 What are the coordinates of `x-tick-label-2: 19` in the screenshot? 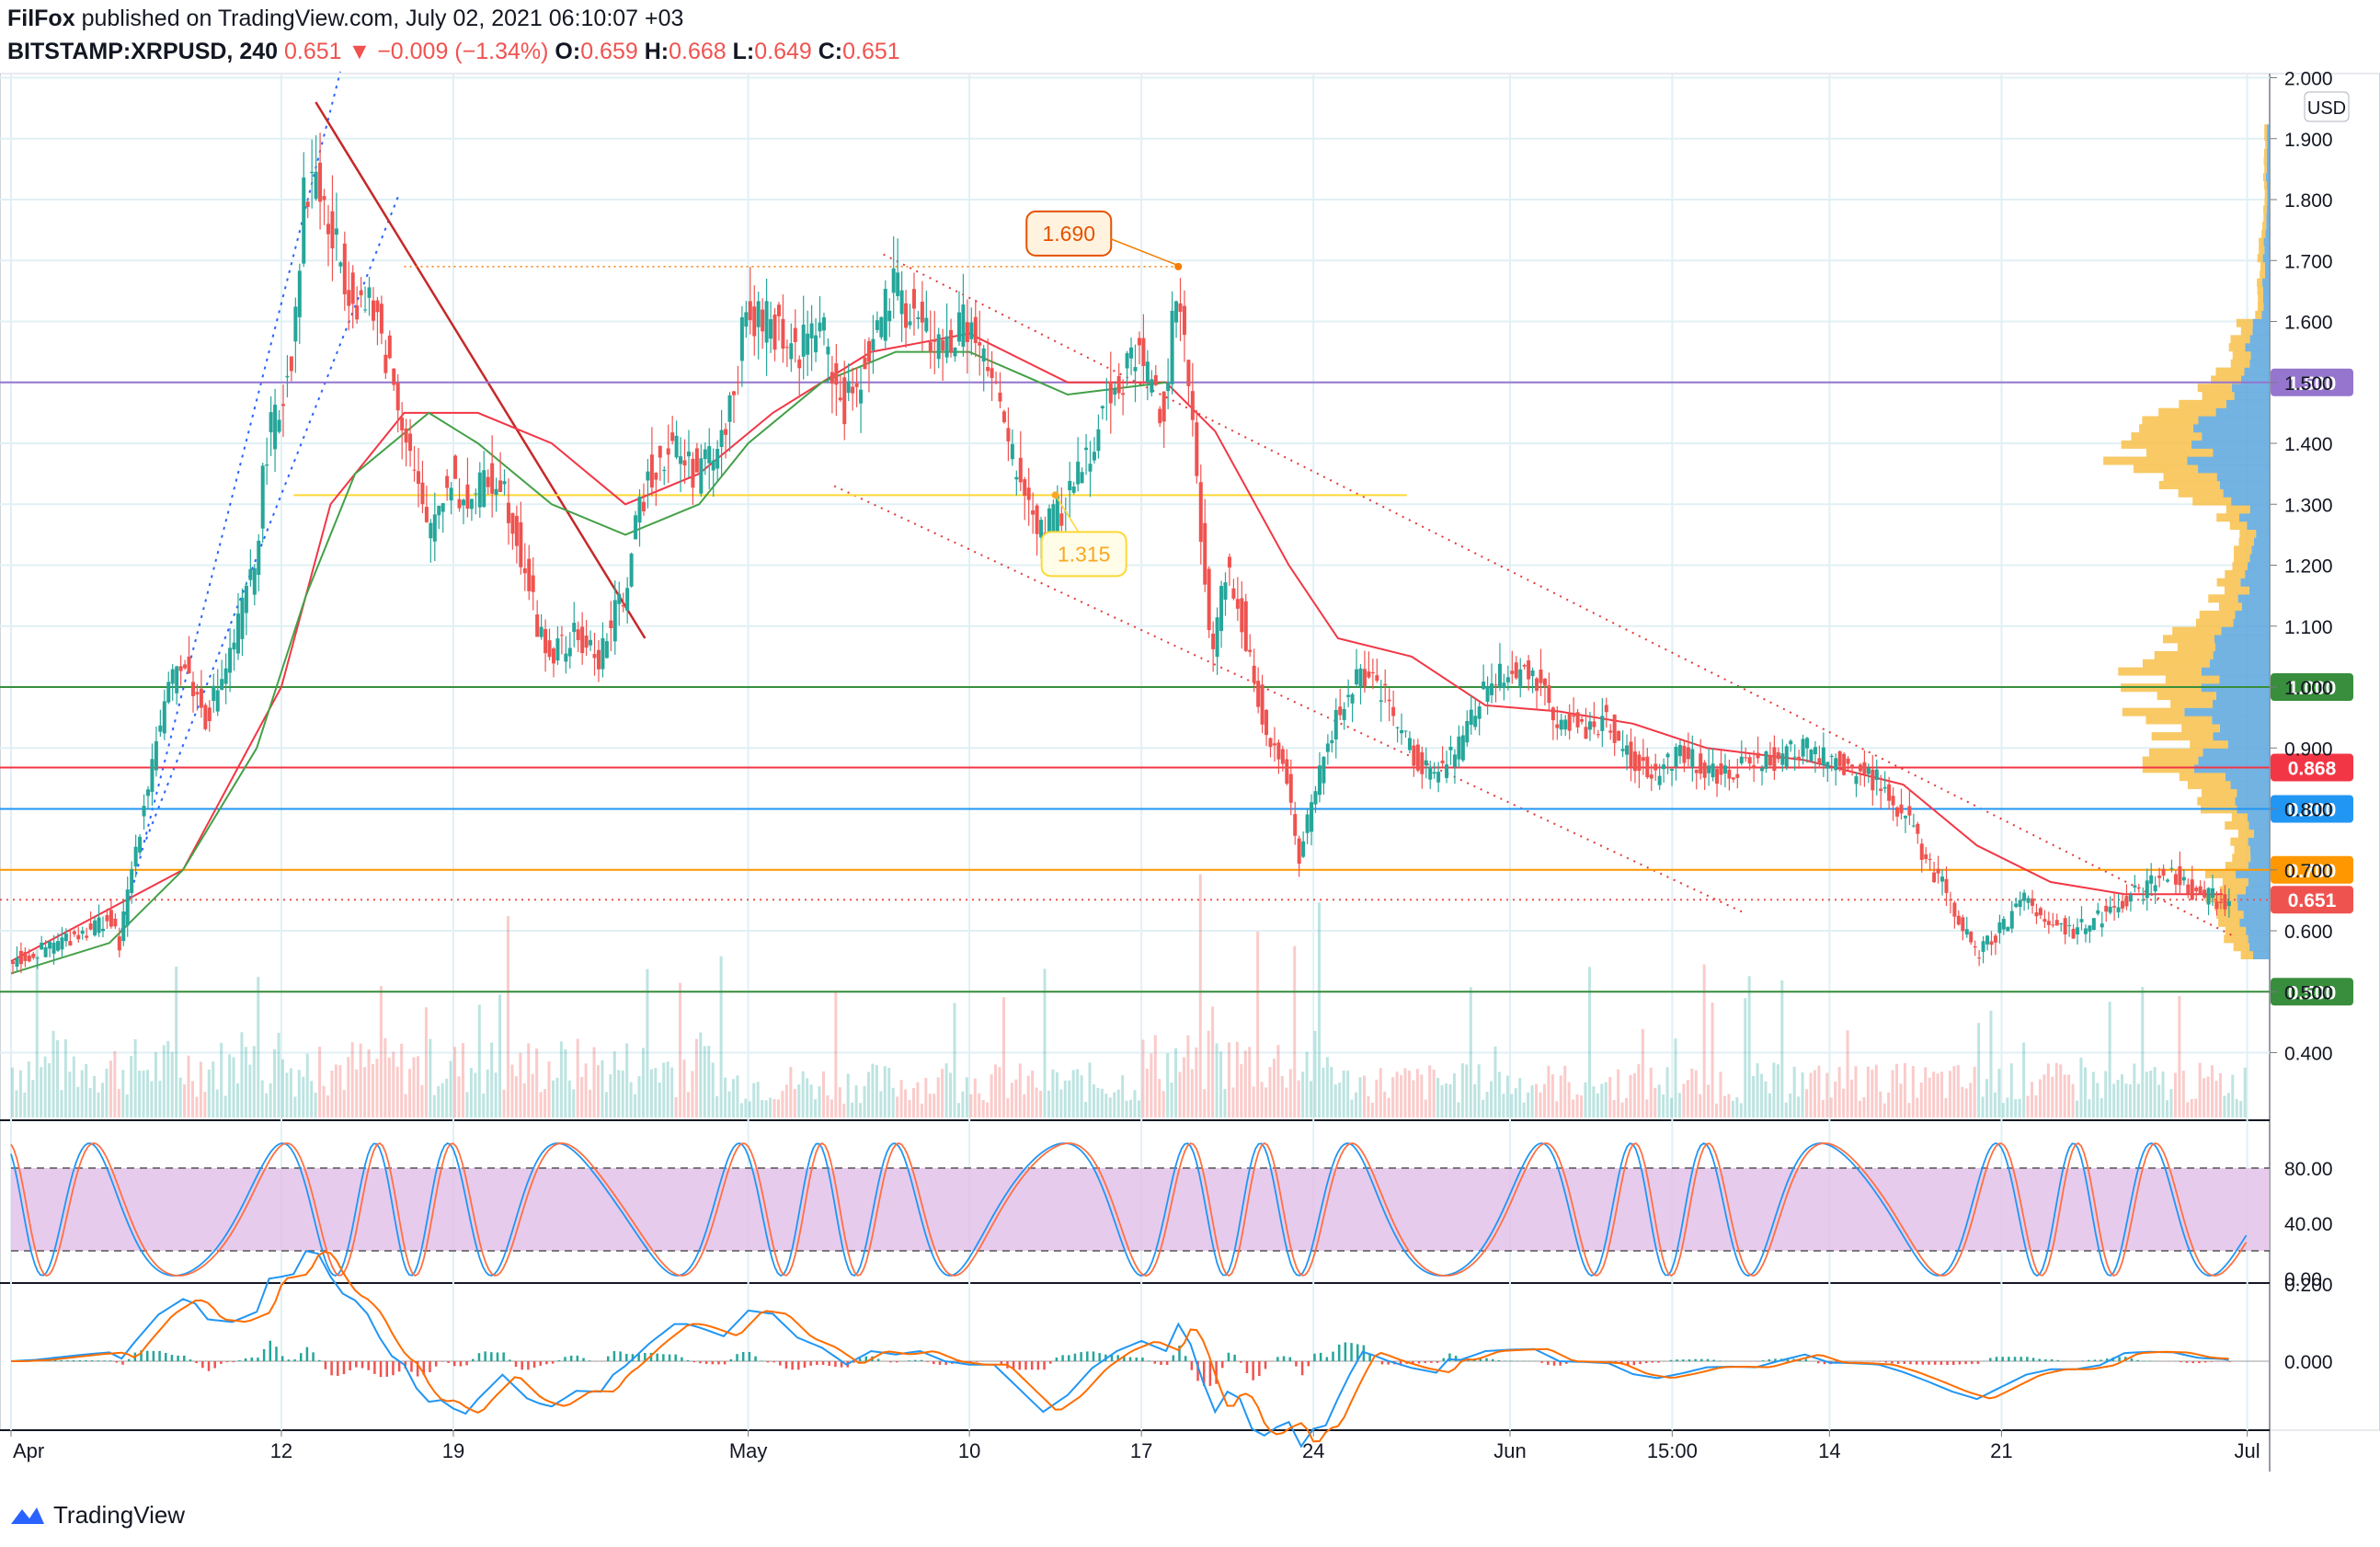 It's located at (453, 1450).